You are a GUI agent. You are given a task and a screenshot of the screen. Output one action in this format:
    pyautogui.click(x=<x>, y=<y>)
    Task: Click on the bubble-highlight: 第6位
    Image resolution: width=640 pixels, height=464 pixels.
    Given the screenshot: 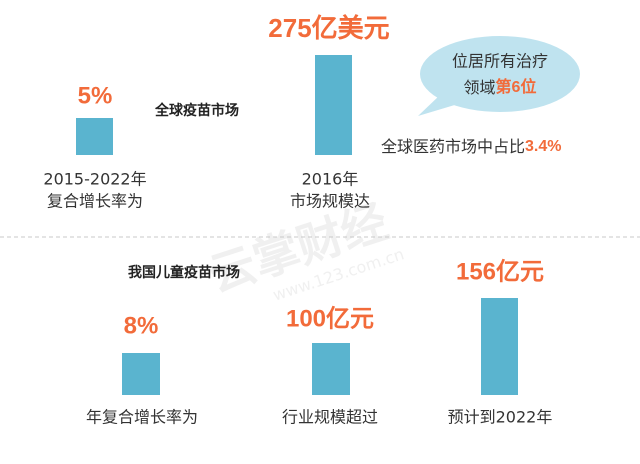 What is the action you would take?
    pyautogui.click(x=516, y=86)
    